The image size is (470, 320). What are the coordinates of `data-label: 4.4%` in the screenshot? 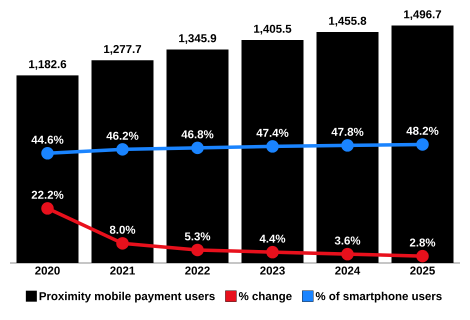 It's located at (273, 238).